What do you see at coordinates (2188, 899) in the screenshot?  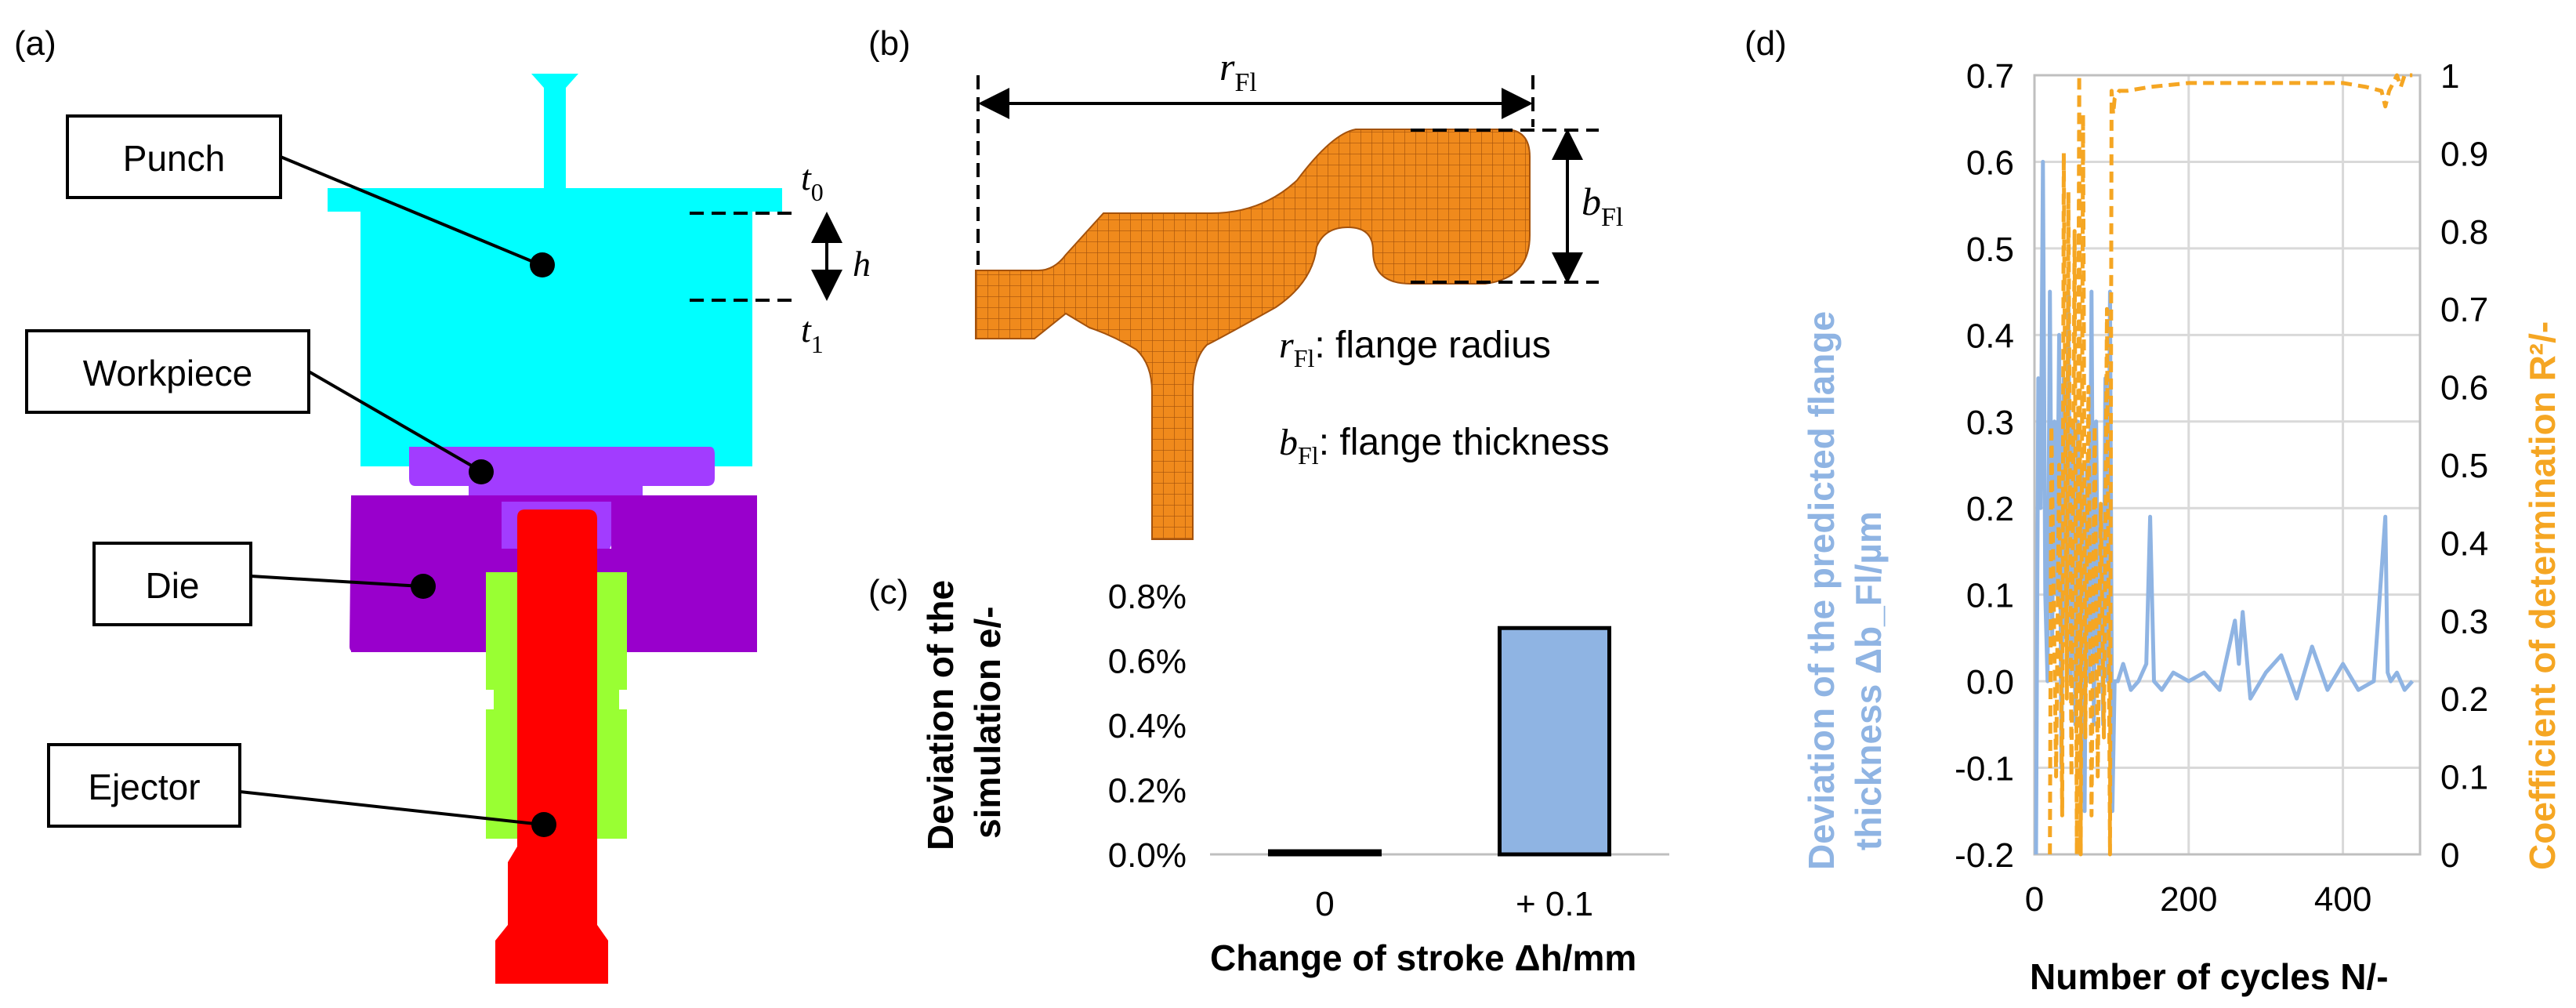 I see `d-x-tick-label: 200` at bounding box center [2188, 899].